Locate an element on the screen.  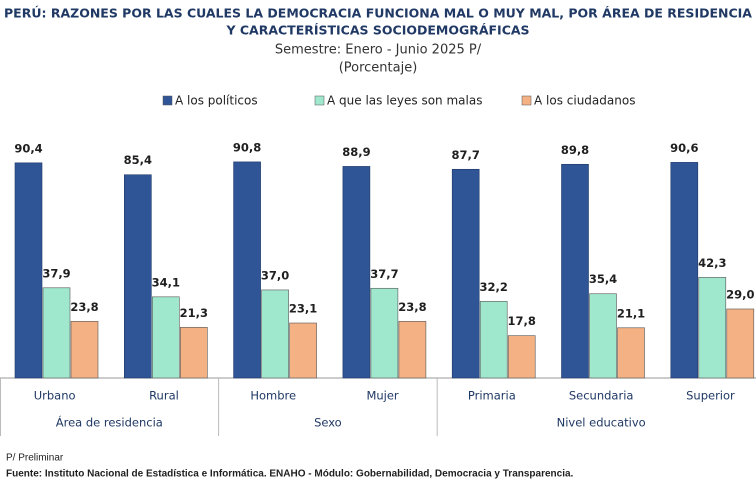
value-label: 23,1 is located at coordinates (303, 309).